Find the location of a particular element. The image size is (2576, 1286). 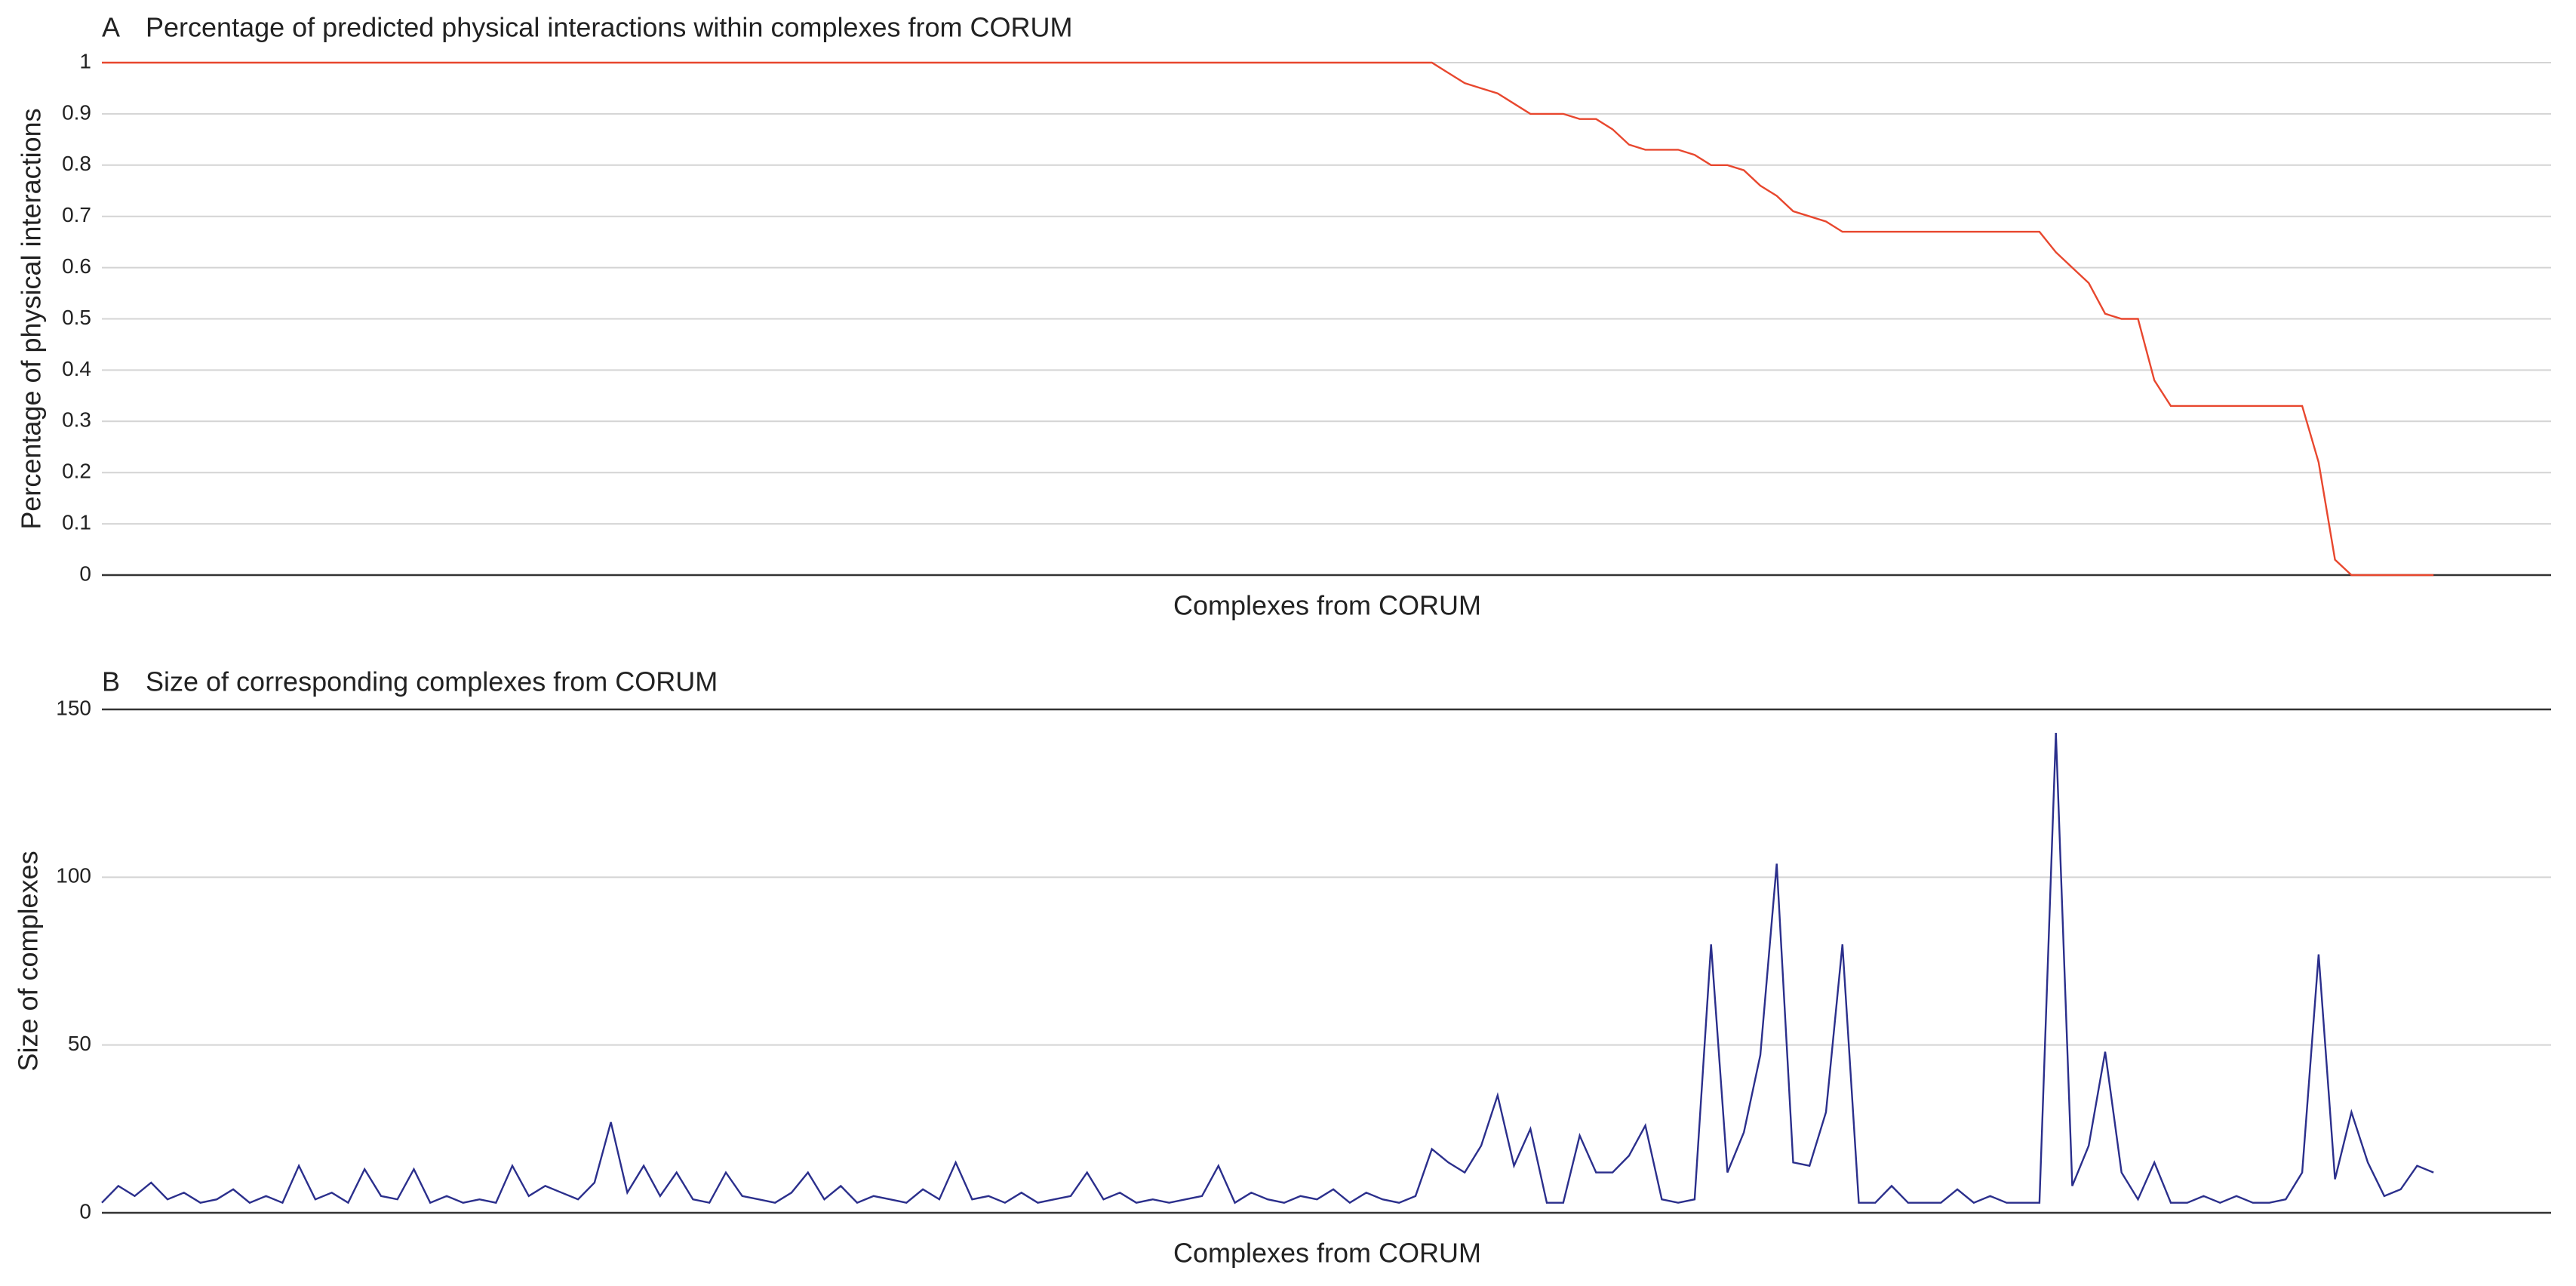

y-tick-label: 100 is located at coordinates (73, 876).